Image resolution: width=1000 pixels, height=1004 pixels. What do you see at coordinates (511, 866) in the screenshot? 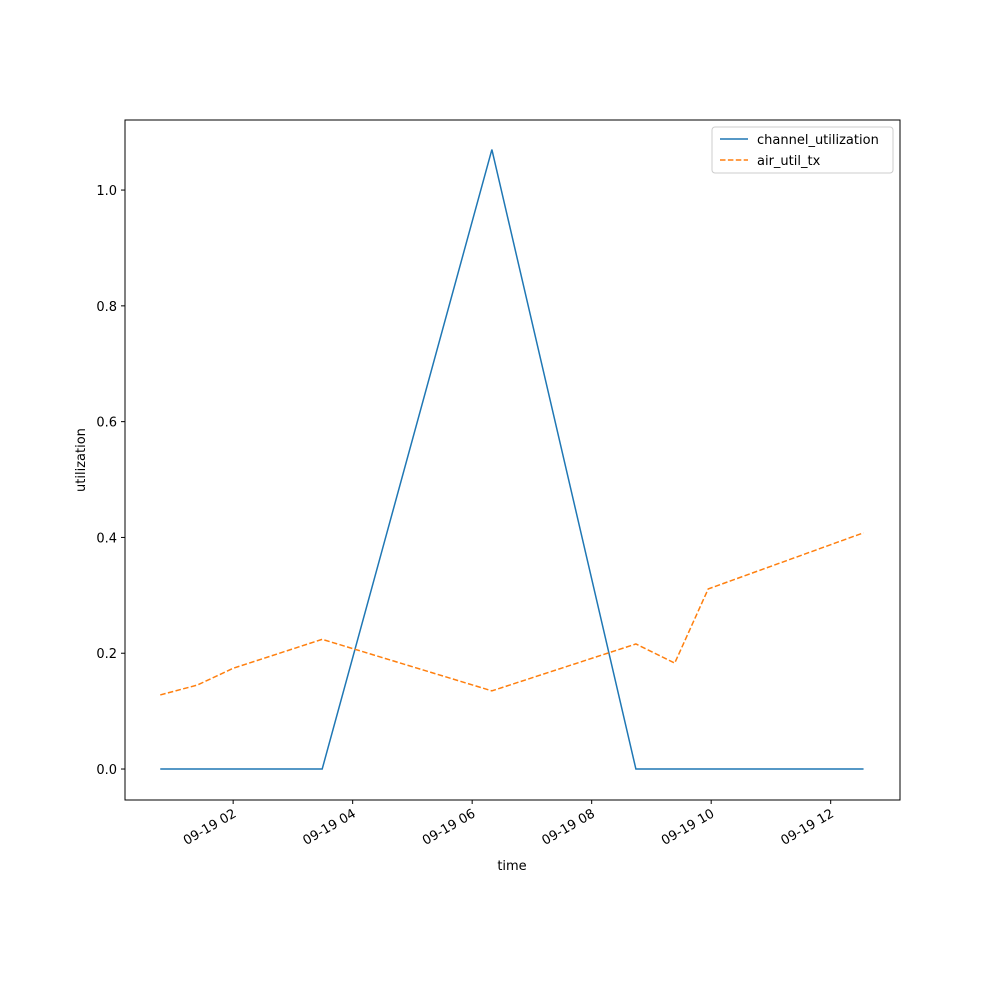
I see `x-axis-label: time` at bounding box center [511, 866].